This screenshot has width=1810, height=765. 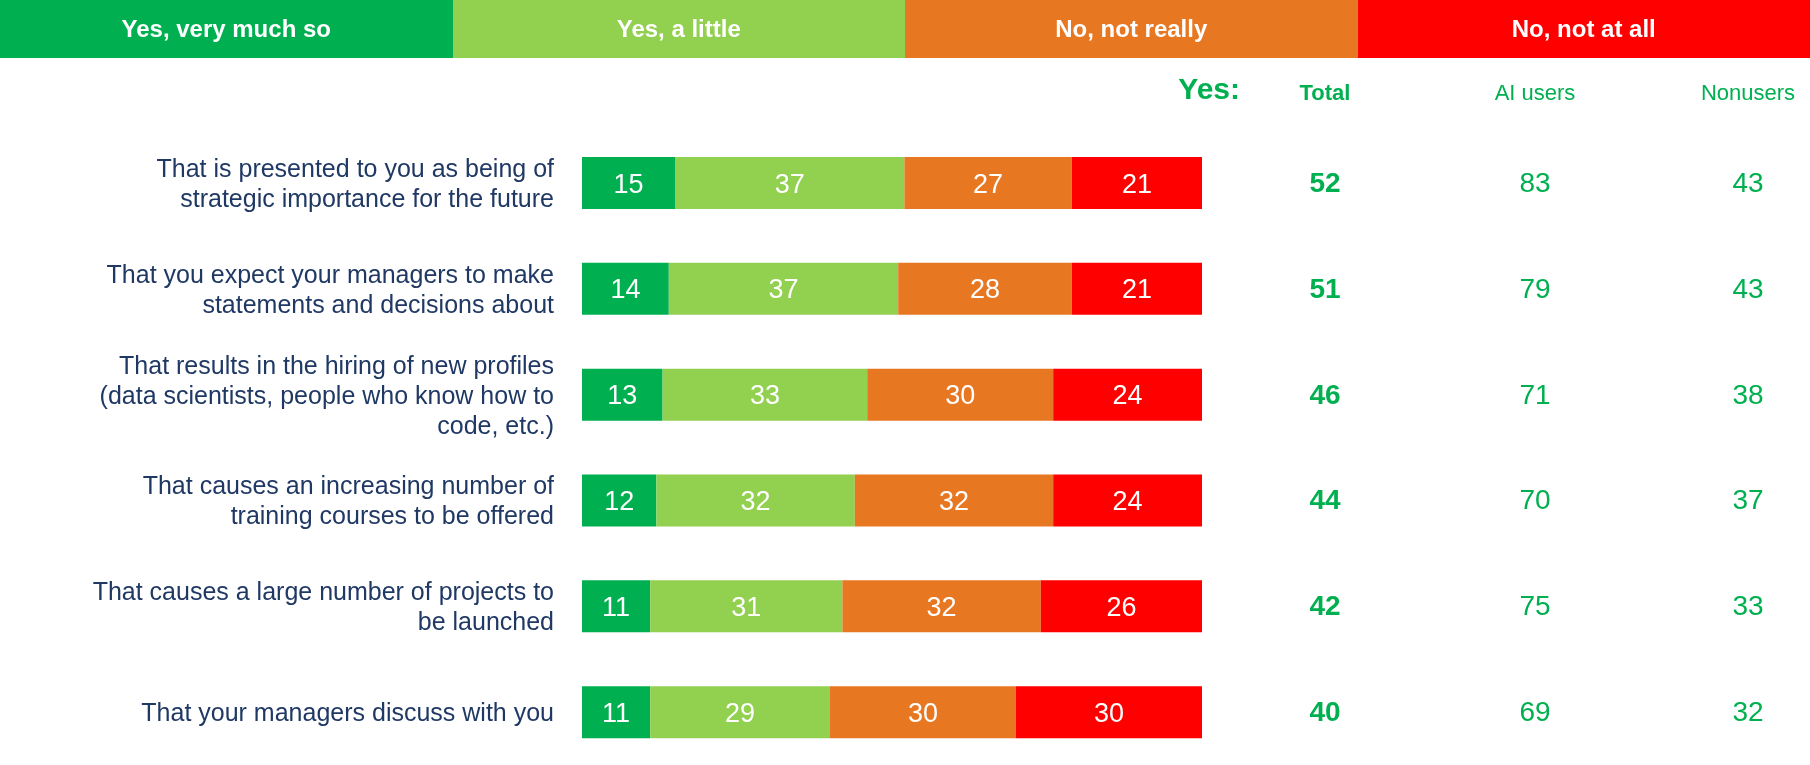 What do you see at coordinates (678, 29) in the screenshot?
I see `text: Yes, a little` at bounding box center [678, 29].